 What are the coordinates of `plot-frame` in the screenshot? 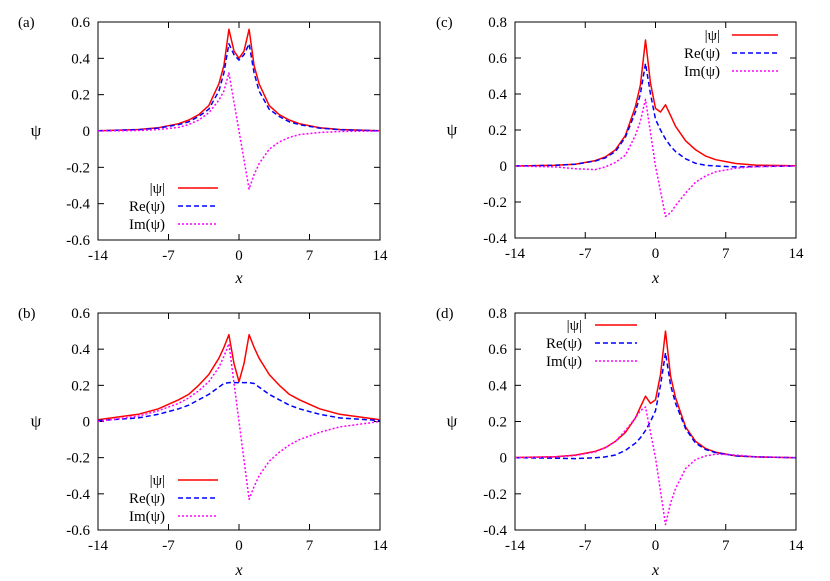 It's located at (655, 130).